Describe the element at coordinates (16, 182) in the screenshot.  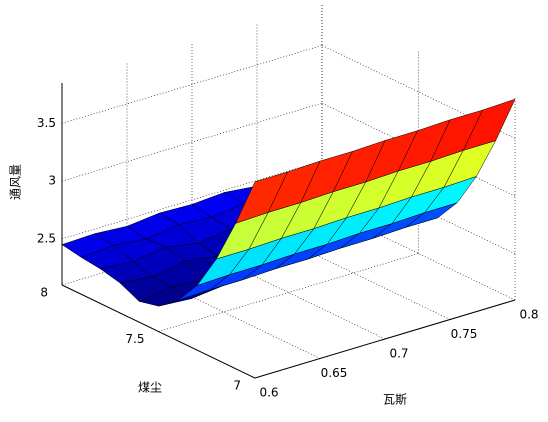
I see `z-axis-label: 通风量` at that location.